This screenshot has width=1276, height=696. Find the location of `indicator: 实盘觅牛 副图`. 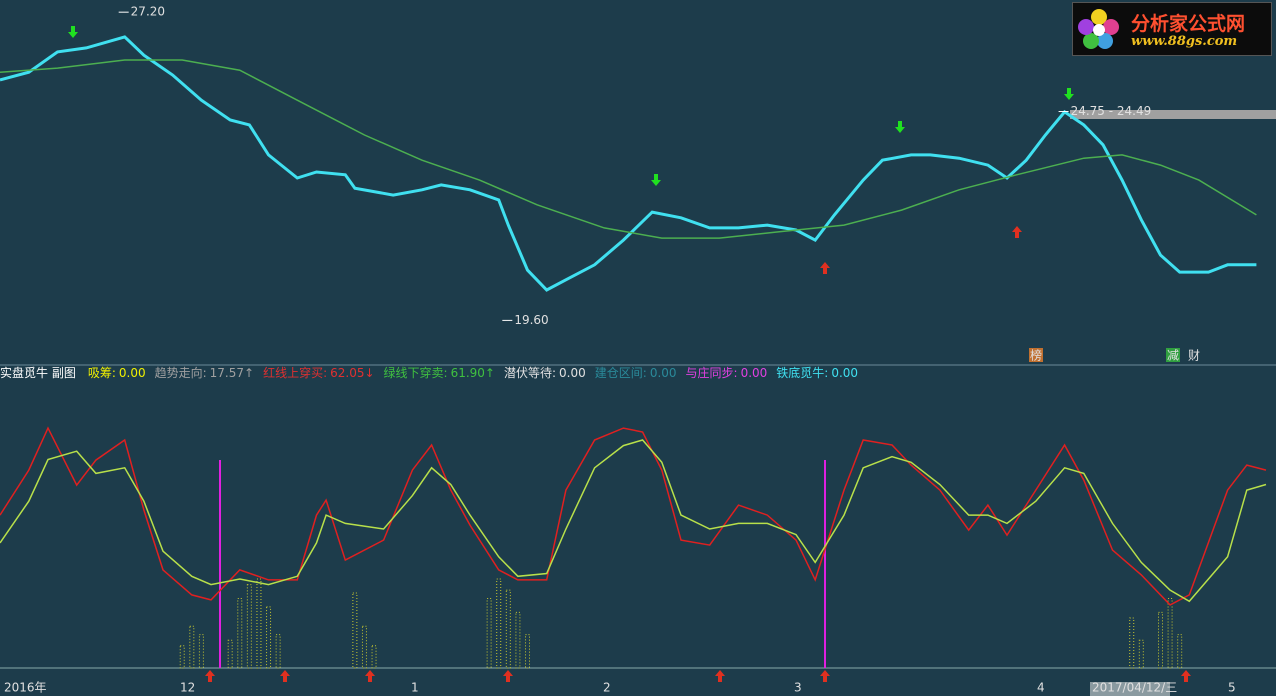

indicator: 实盘觅牛 副图 is located at coordinates (39, 373).